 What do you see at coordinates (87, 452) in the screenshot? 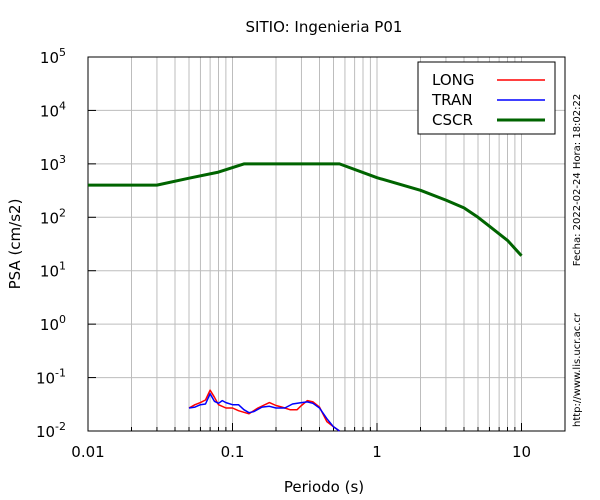
I see `x-tick-label: 0.01` at bounding box center [87, 452].